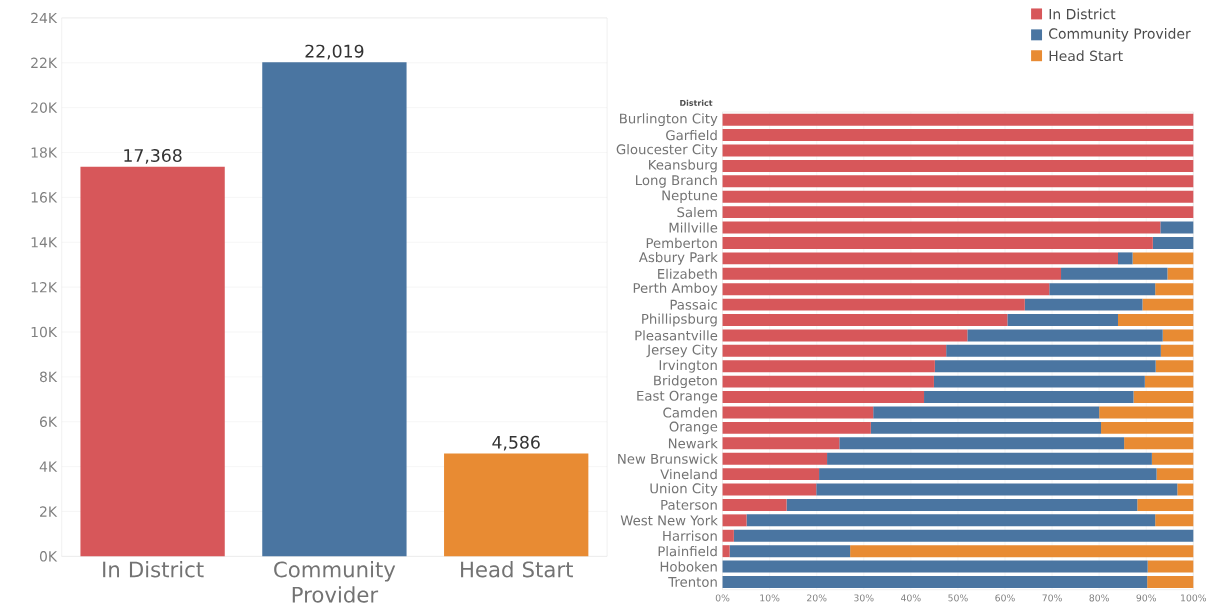 This screenshot has width=1211, height=616. Describe the element at coordinates (44, 62) in the screenshot. I see `y-tick-label: 22K` at that location.